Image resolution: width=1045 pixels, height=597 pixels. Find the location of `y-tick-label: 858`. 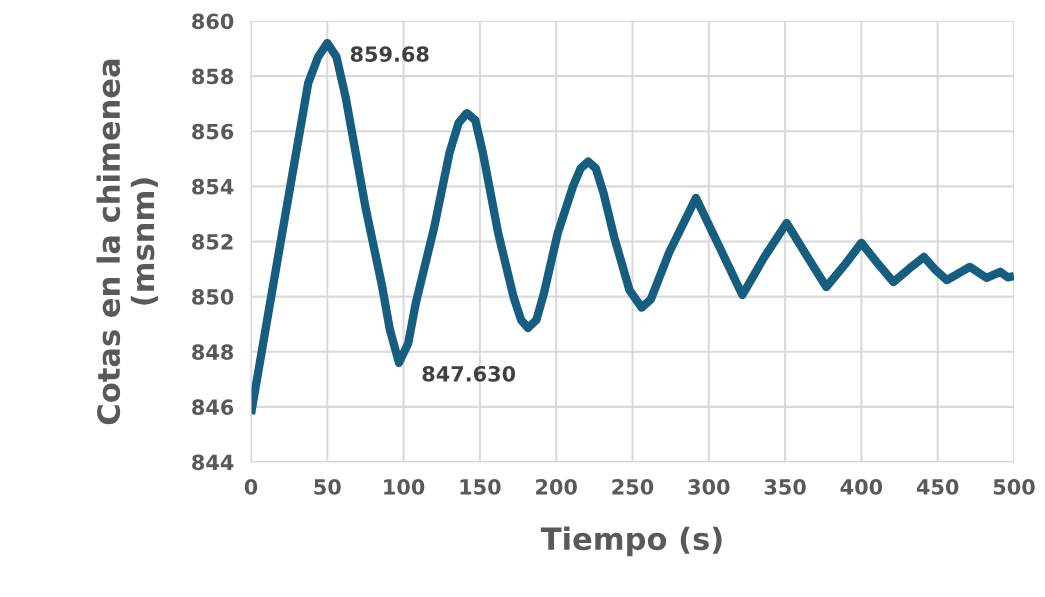

y-tick-label: 858 is located at coordinates (213, 76).